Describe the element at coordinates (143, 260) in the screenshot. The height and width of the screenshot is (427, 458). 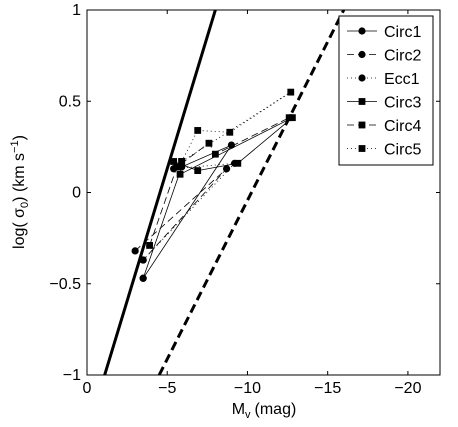
I see `point-ecc1` at that location.